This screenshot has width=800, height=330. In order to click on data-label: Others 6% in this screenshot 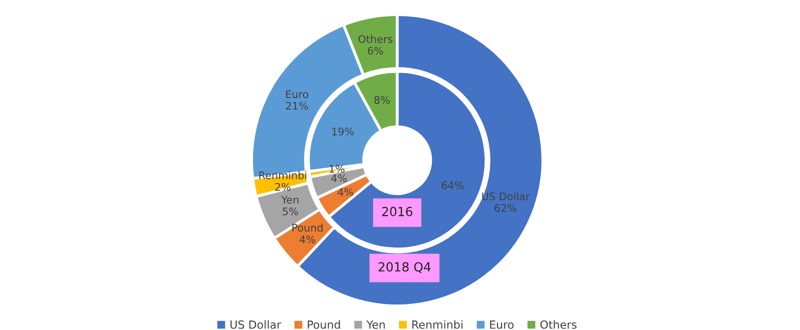, I will do `click(375, 44)`.